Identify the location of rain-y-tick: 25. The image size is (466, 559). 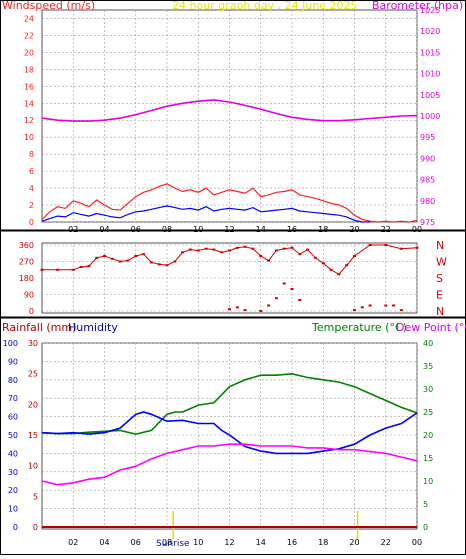
(33, 374).